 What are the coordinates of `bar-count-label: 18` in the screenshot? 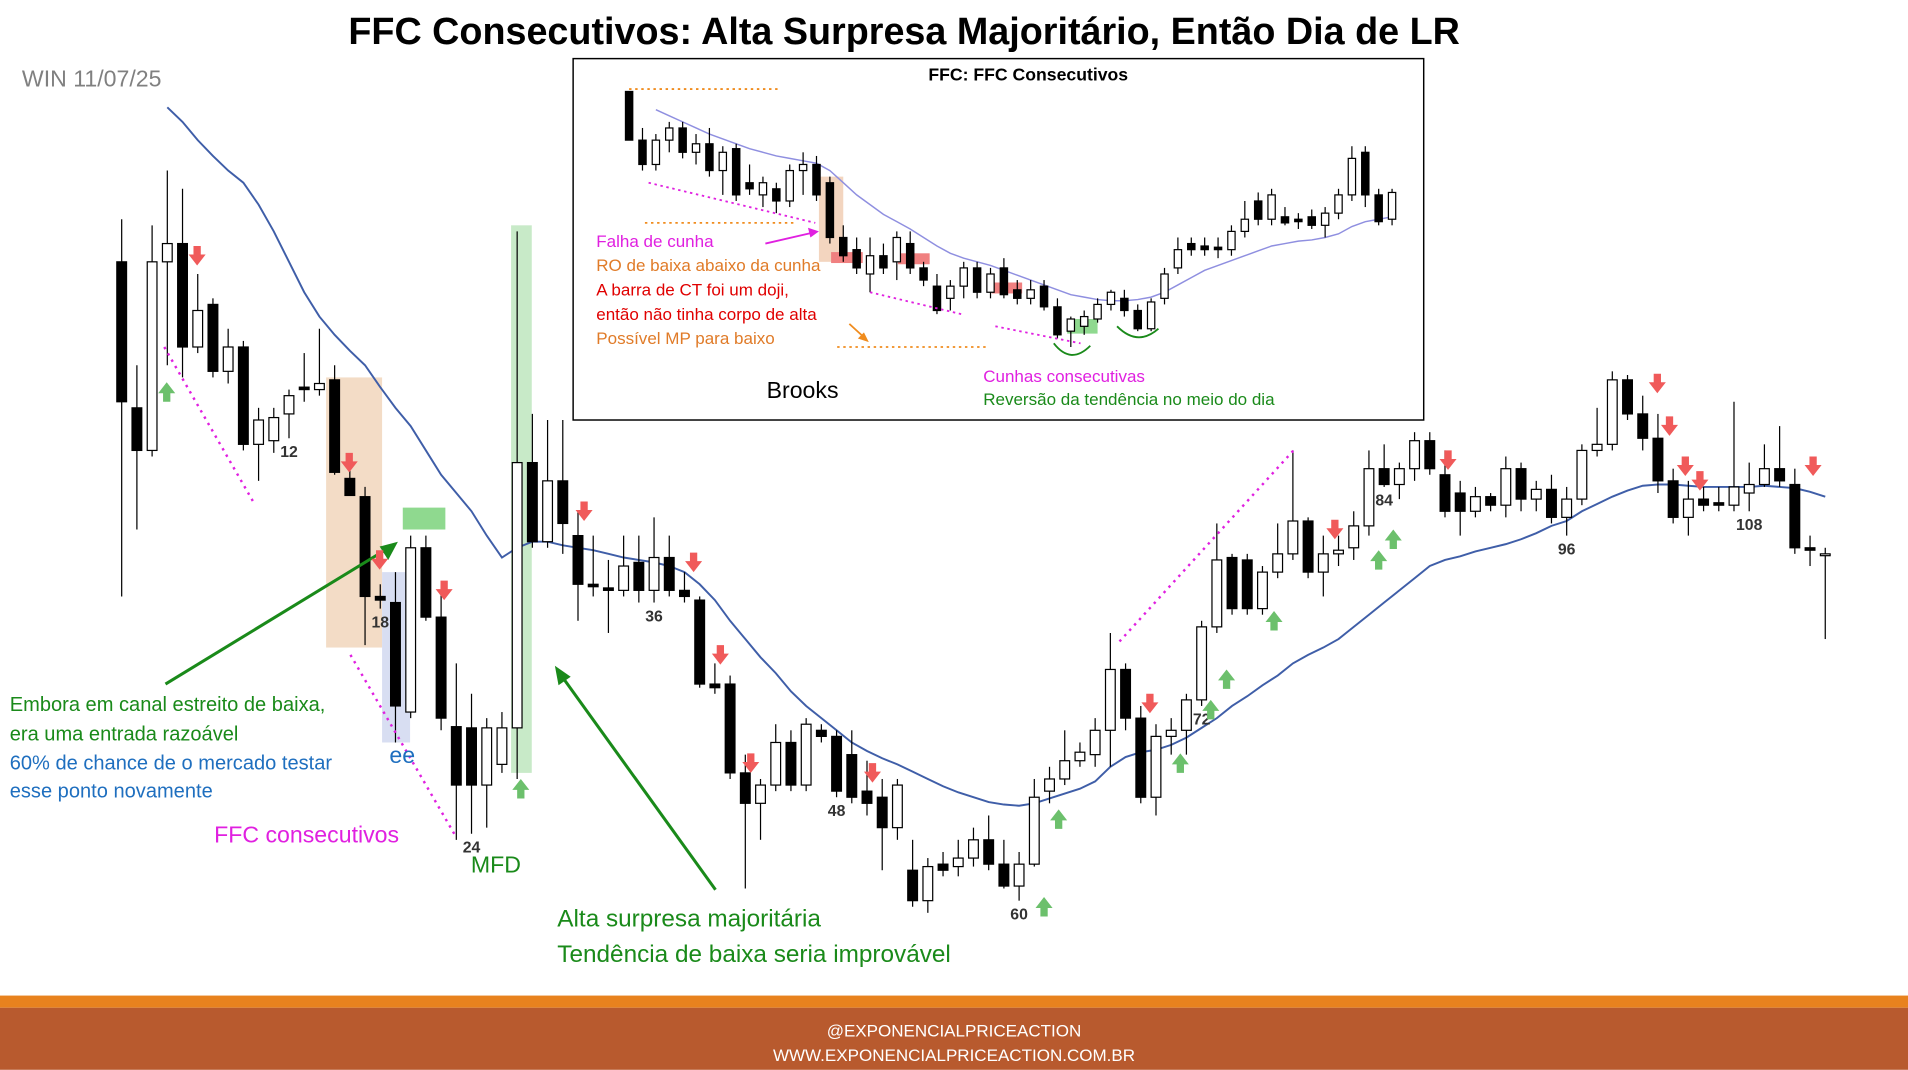 It's located at (380, 622).